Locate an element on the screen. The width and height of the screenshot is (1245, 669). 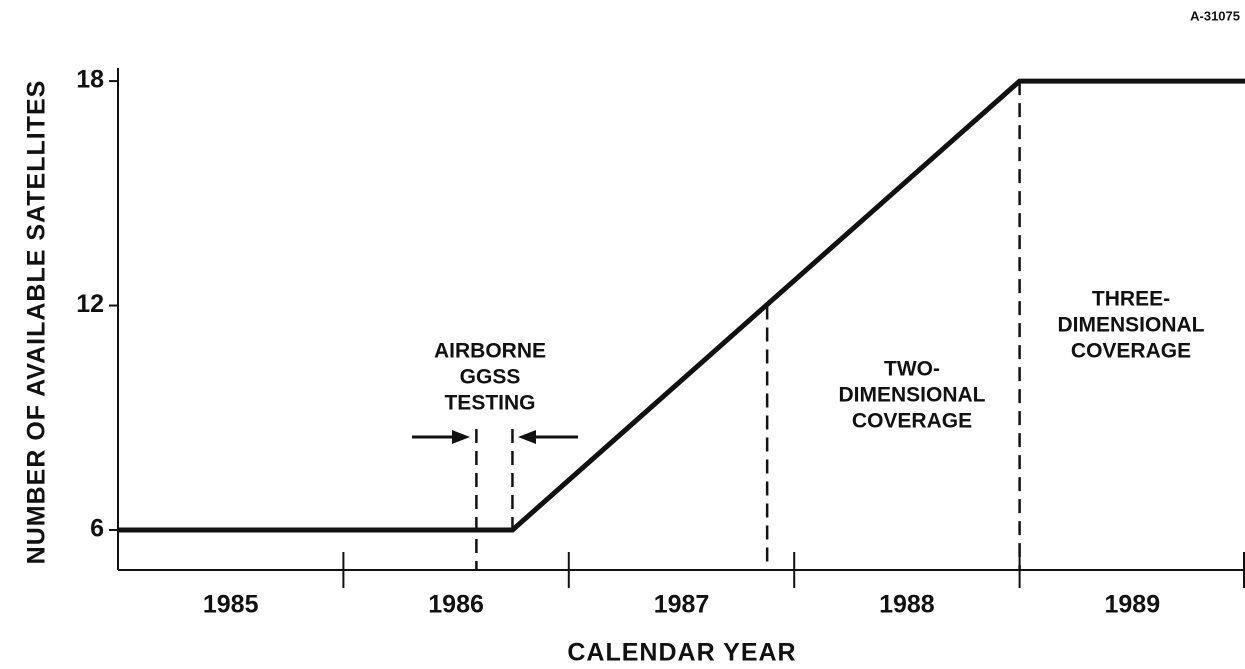
x-band-label: 1985 is located at coordinates (231, 605).